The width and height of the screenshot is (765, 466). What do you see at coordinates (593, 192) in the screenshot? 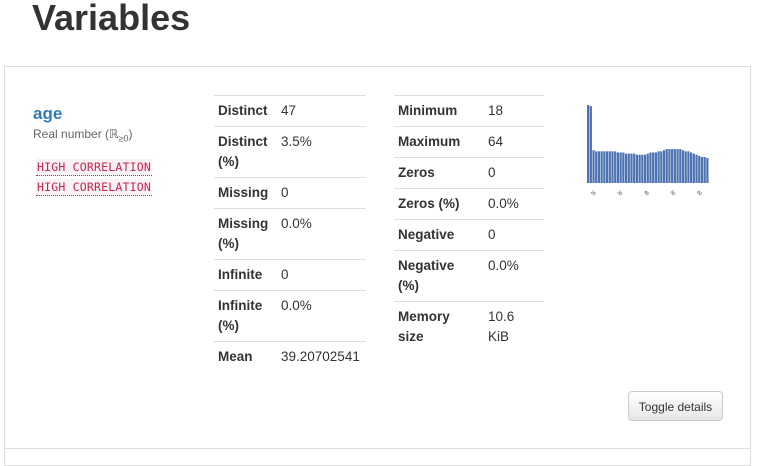
I see `histogram-tick-label: 20` at bounding box center [593, 192].